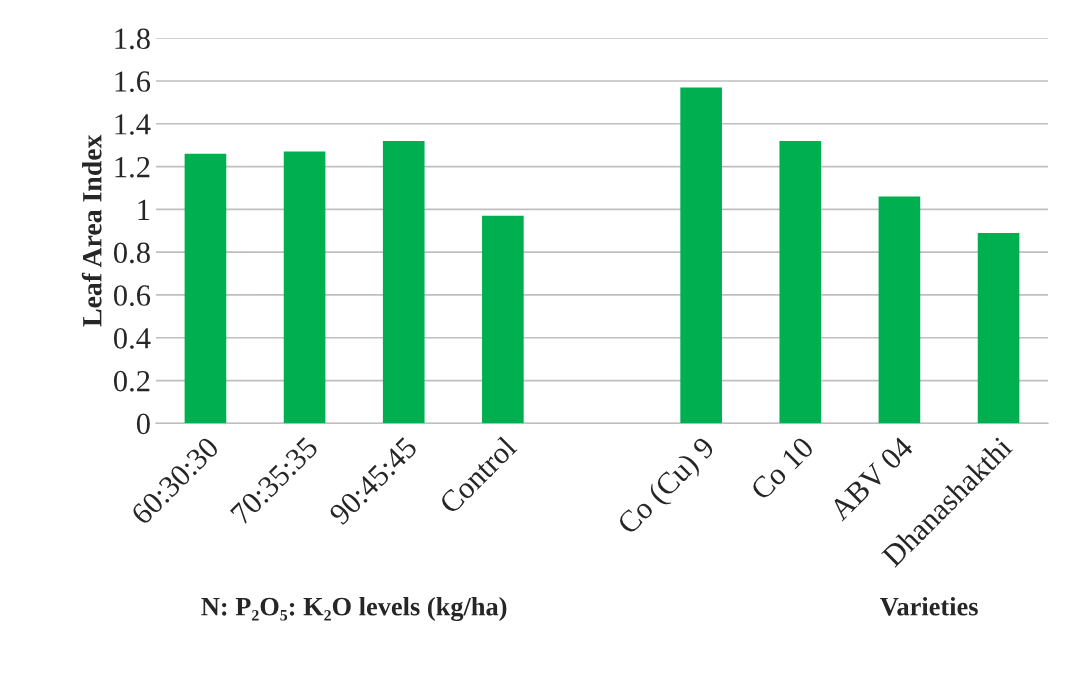 The image size is (1075, 694). What do you see at coordinates (131, 381) in the screenshot?
I see `y-tick-label: 0.2` at bounding box center [131, 381].